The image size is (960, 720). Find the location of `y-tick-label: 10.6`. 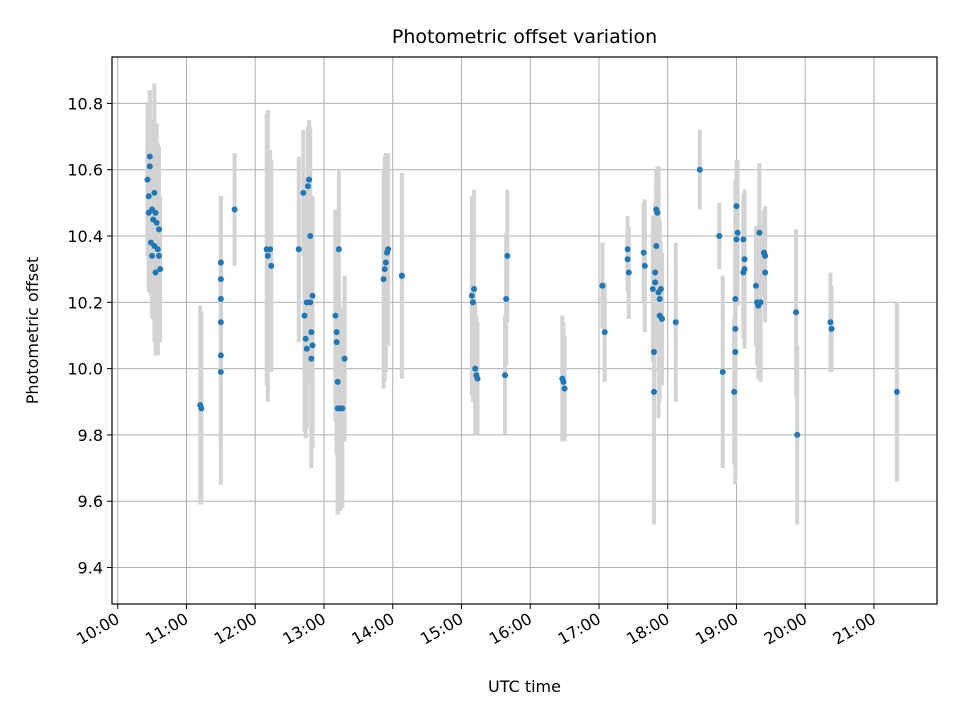

y-tick-label: 10.6 is located at coordinates (85, 170).